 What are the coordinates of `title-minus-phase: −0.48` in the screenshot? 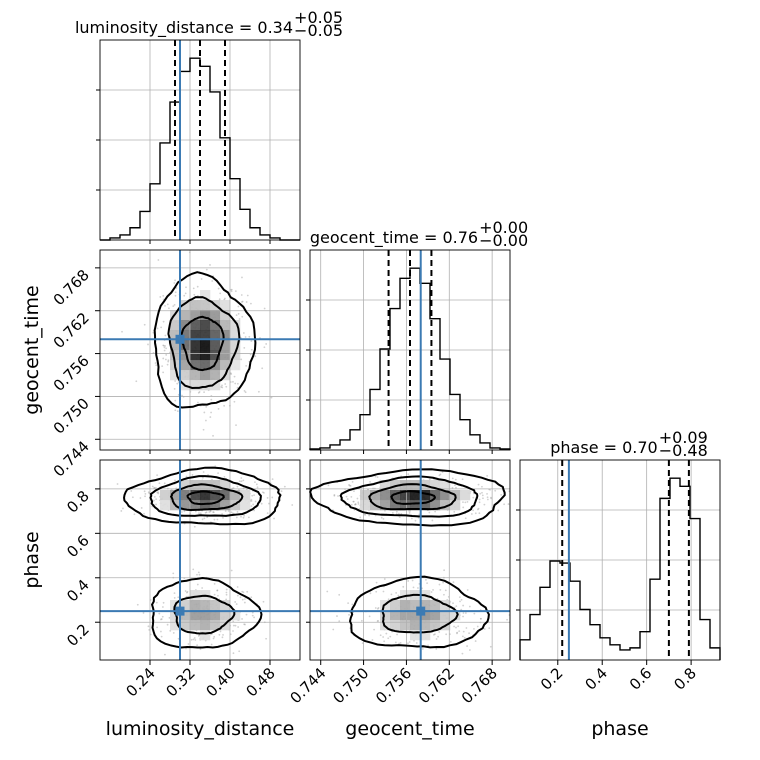 It's located at (683, 450).